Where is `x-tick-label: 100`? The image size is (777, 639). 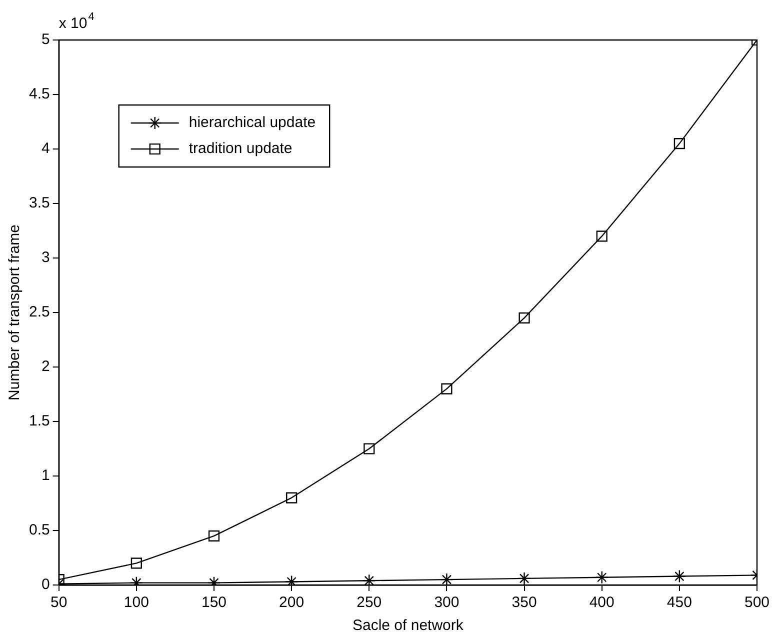
x-tick-label: 100 is located at coordinates (136, 603).